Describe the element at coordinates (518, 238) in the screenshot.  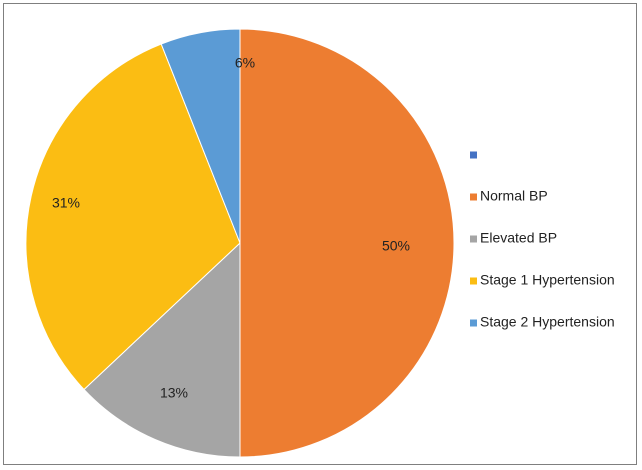
I see `legend-label-elevated-bp: Elevated BP` at that location.